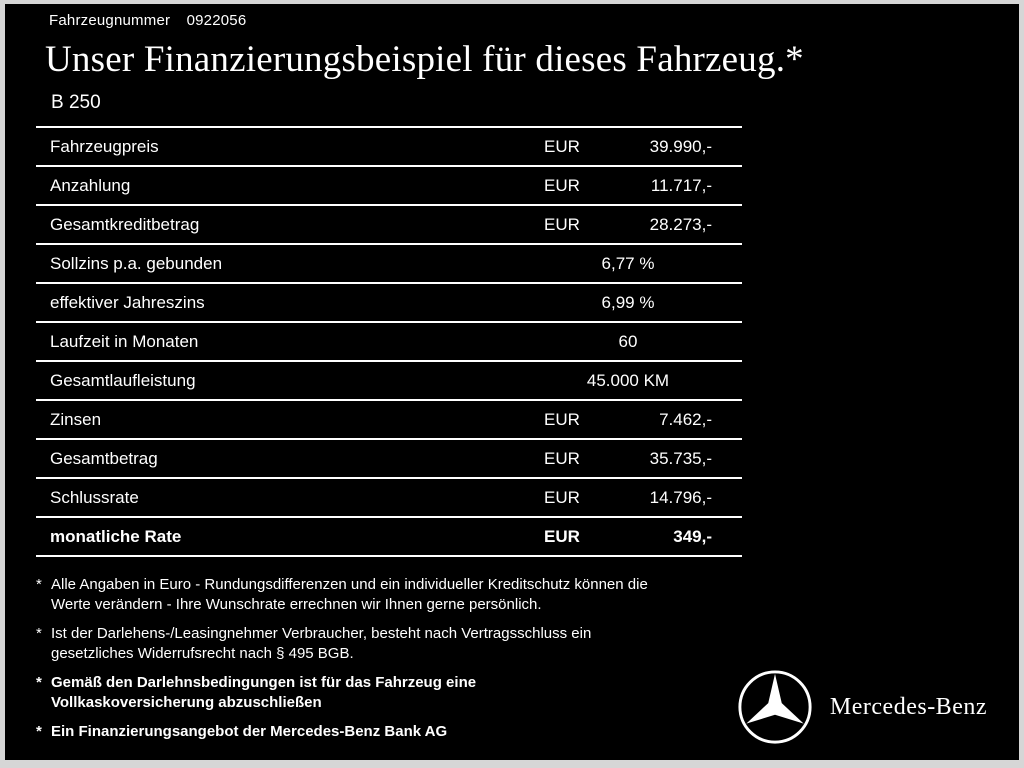  What do you see at coordinates (123, 380) in the screenshot?
I see `row-label: Gesamtlaufleistung` at bounding box center [123, 380].